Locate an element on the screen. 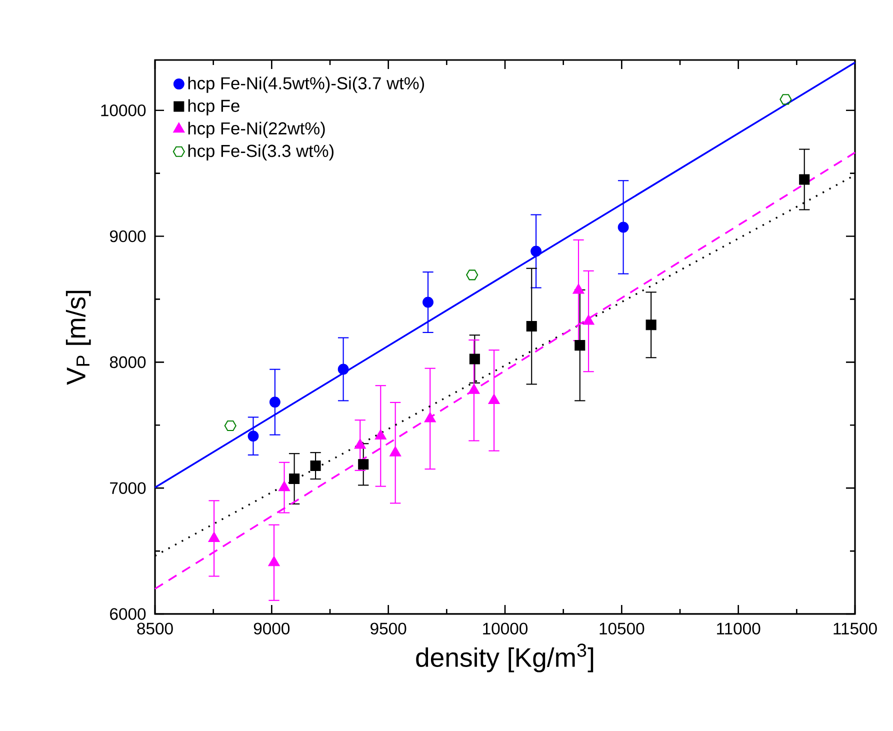 This screenshot has height=731, width=893. y-tick-label: 6000 is located at coordinates (128, 614).